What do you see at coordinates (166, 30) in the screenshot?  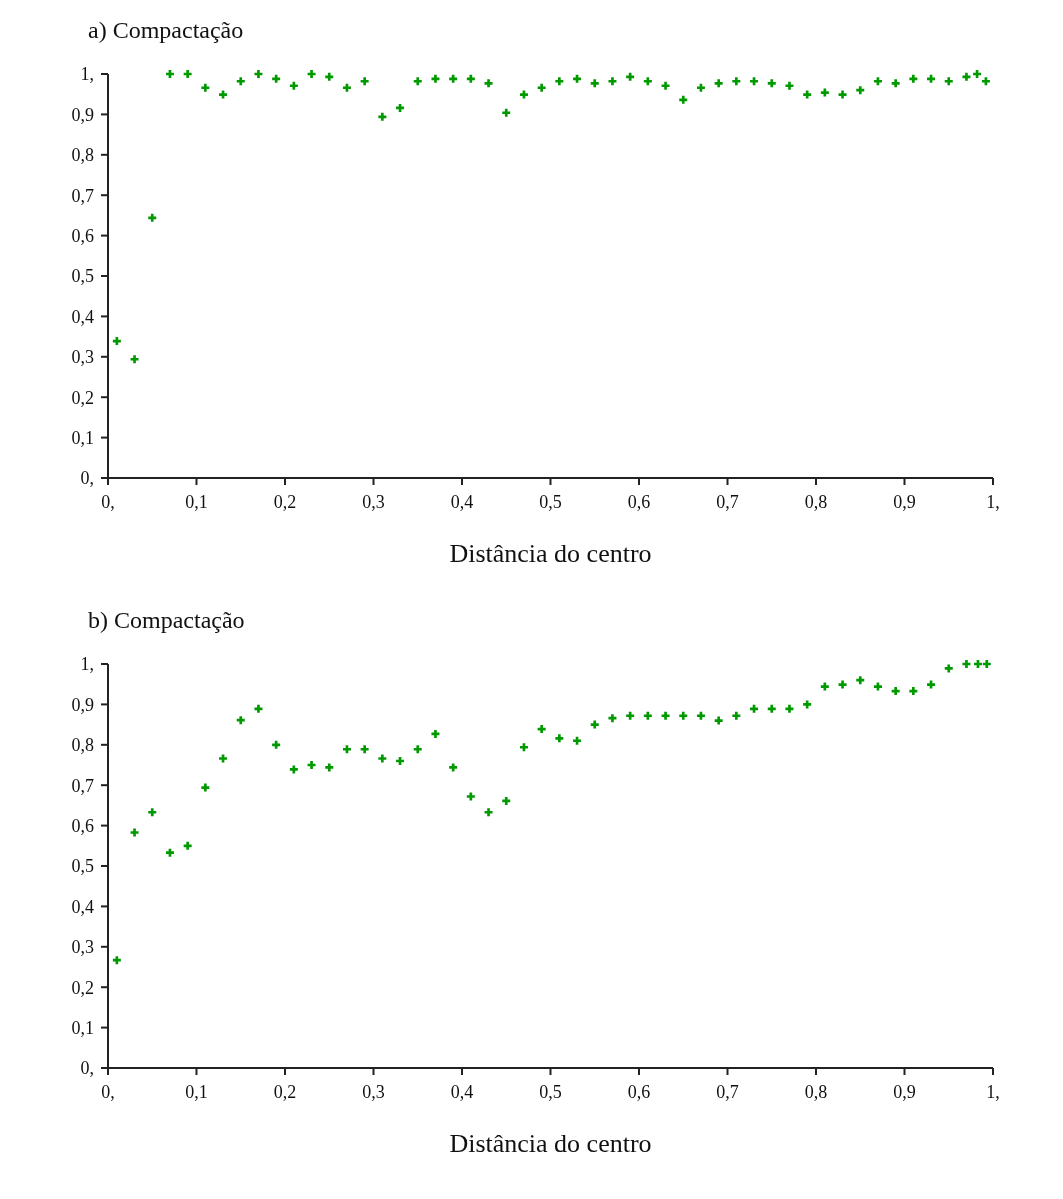 I see `chart-title: a) Compactação` at bounding box center [166, 30].